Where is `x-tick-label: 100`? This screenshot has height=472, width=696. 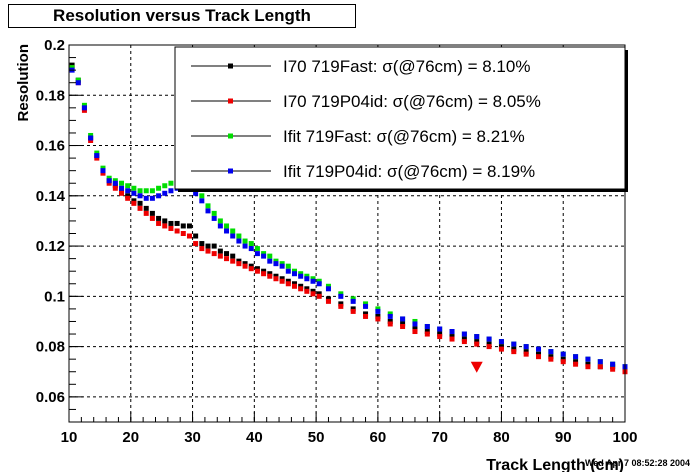
x-tick-label: 100 is located at coordinates (624, 437).